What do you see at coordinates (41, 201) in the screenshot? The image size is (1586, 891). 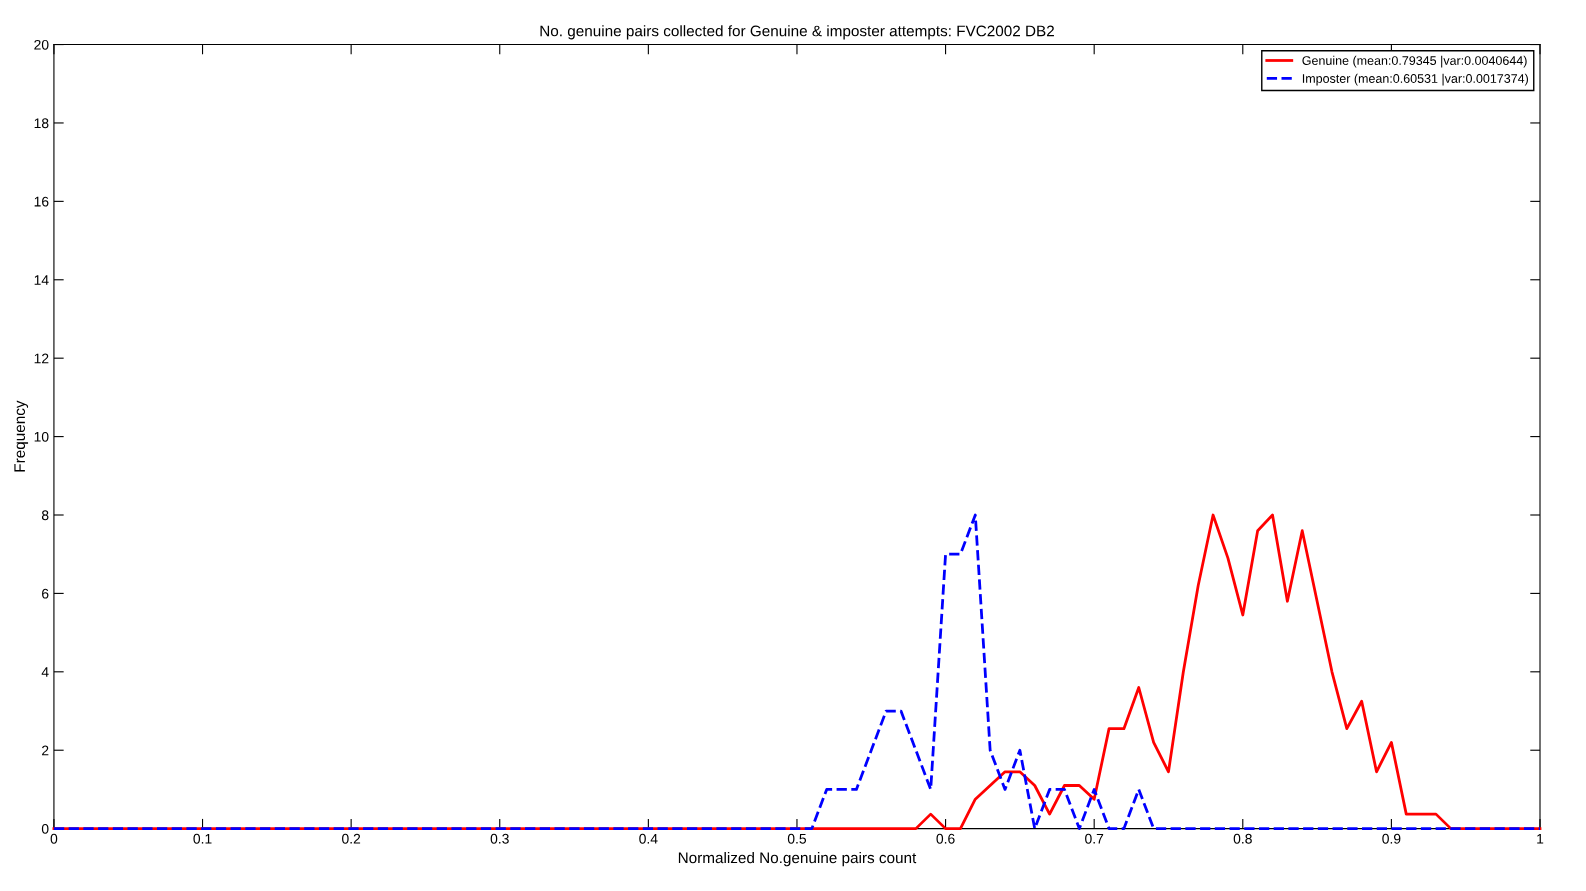 I see `y-tick-label: 16` at bounding box center [41, 201].